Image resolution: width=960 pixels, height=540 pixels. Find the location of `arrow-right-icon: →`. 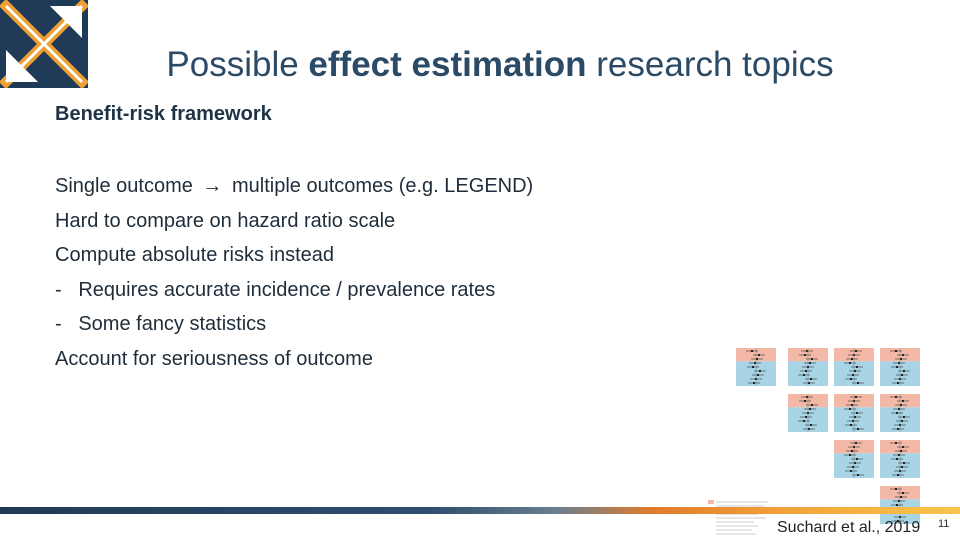

arrow-right-icon: → is located at coordinates (212, 186).